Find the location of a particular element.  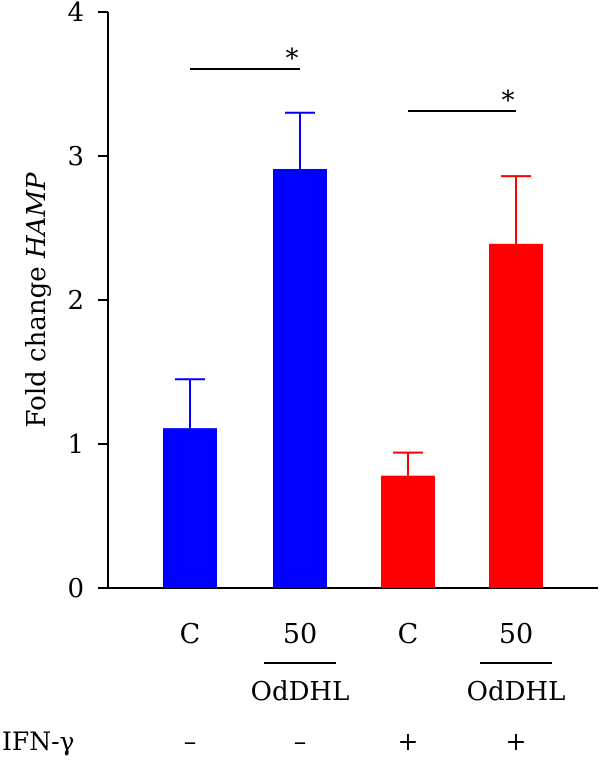

y-tick-label: 4 is located at coordinates (75, 14).